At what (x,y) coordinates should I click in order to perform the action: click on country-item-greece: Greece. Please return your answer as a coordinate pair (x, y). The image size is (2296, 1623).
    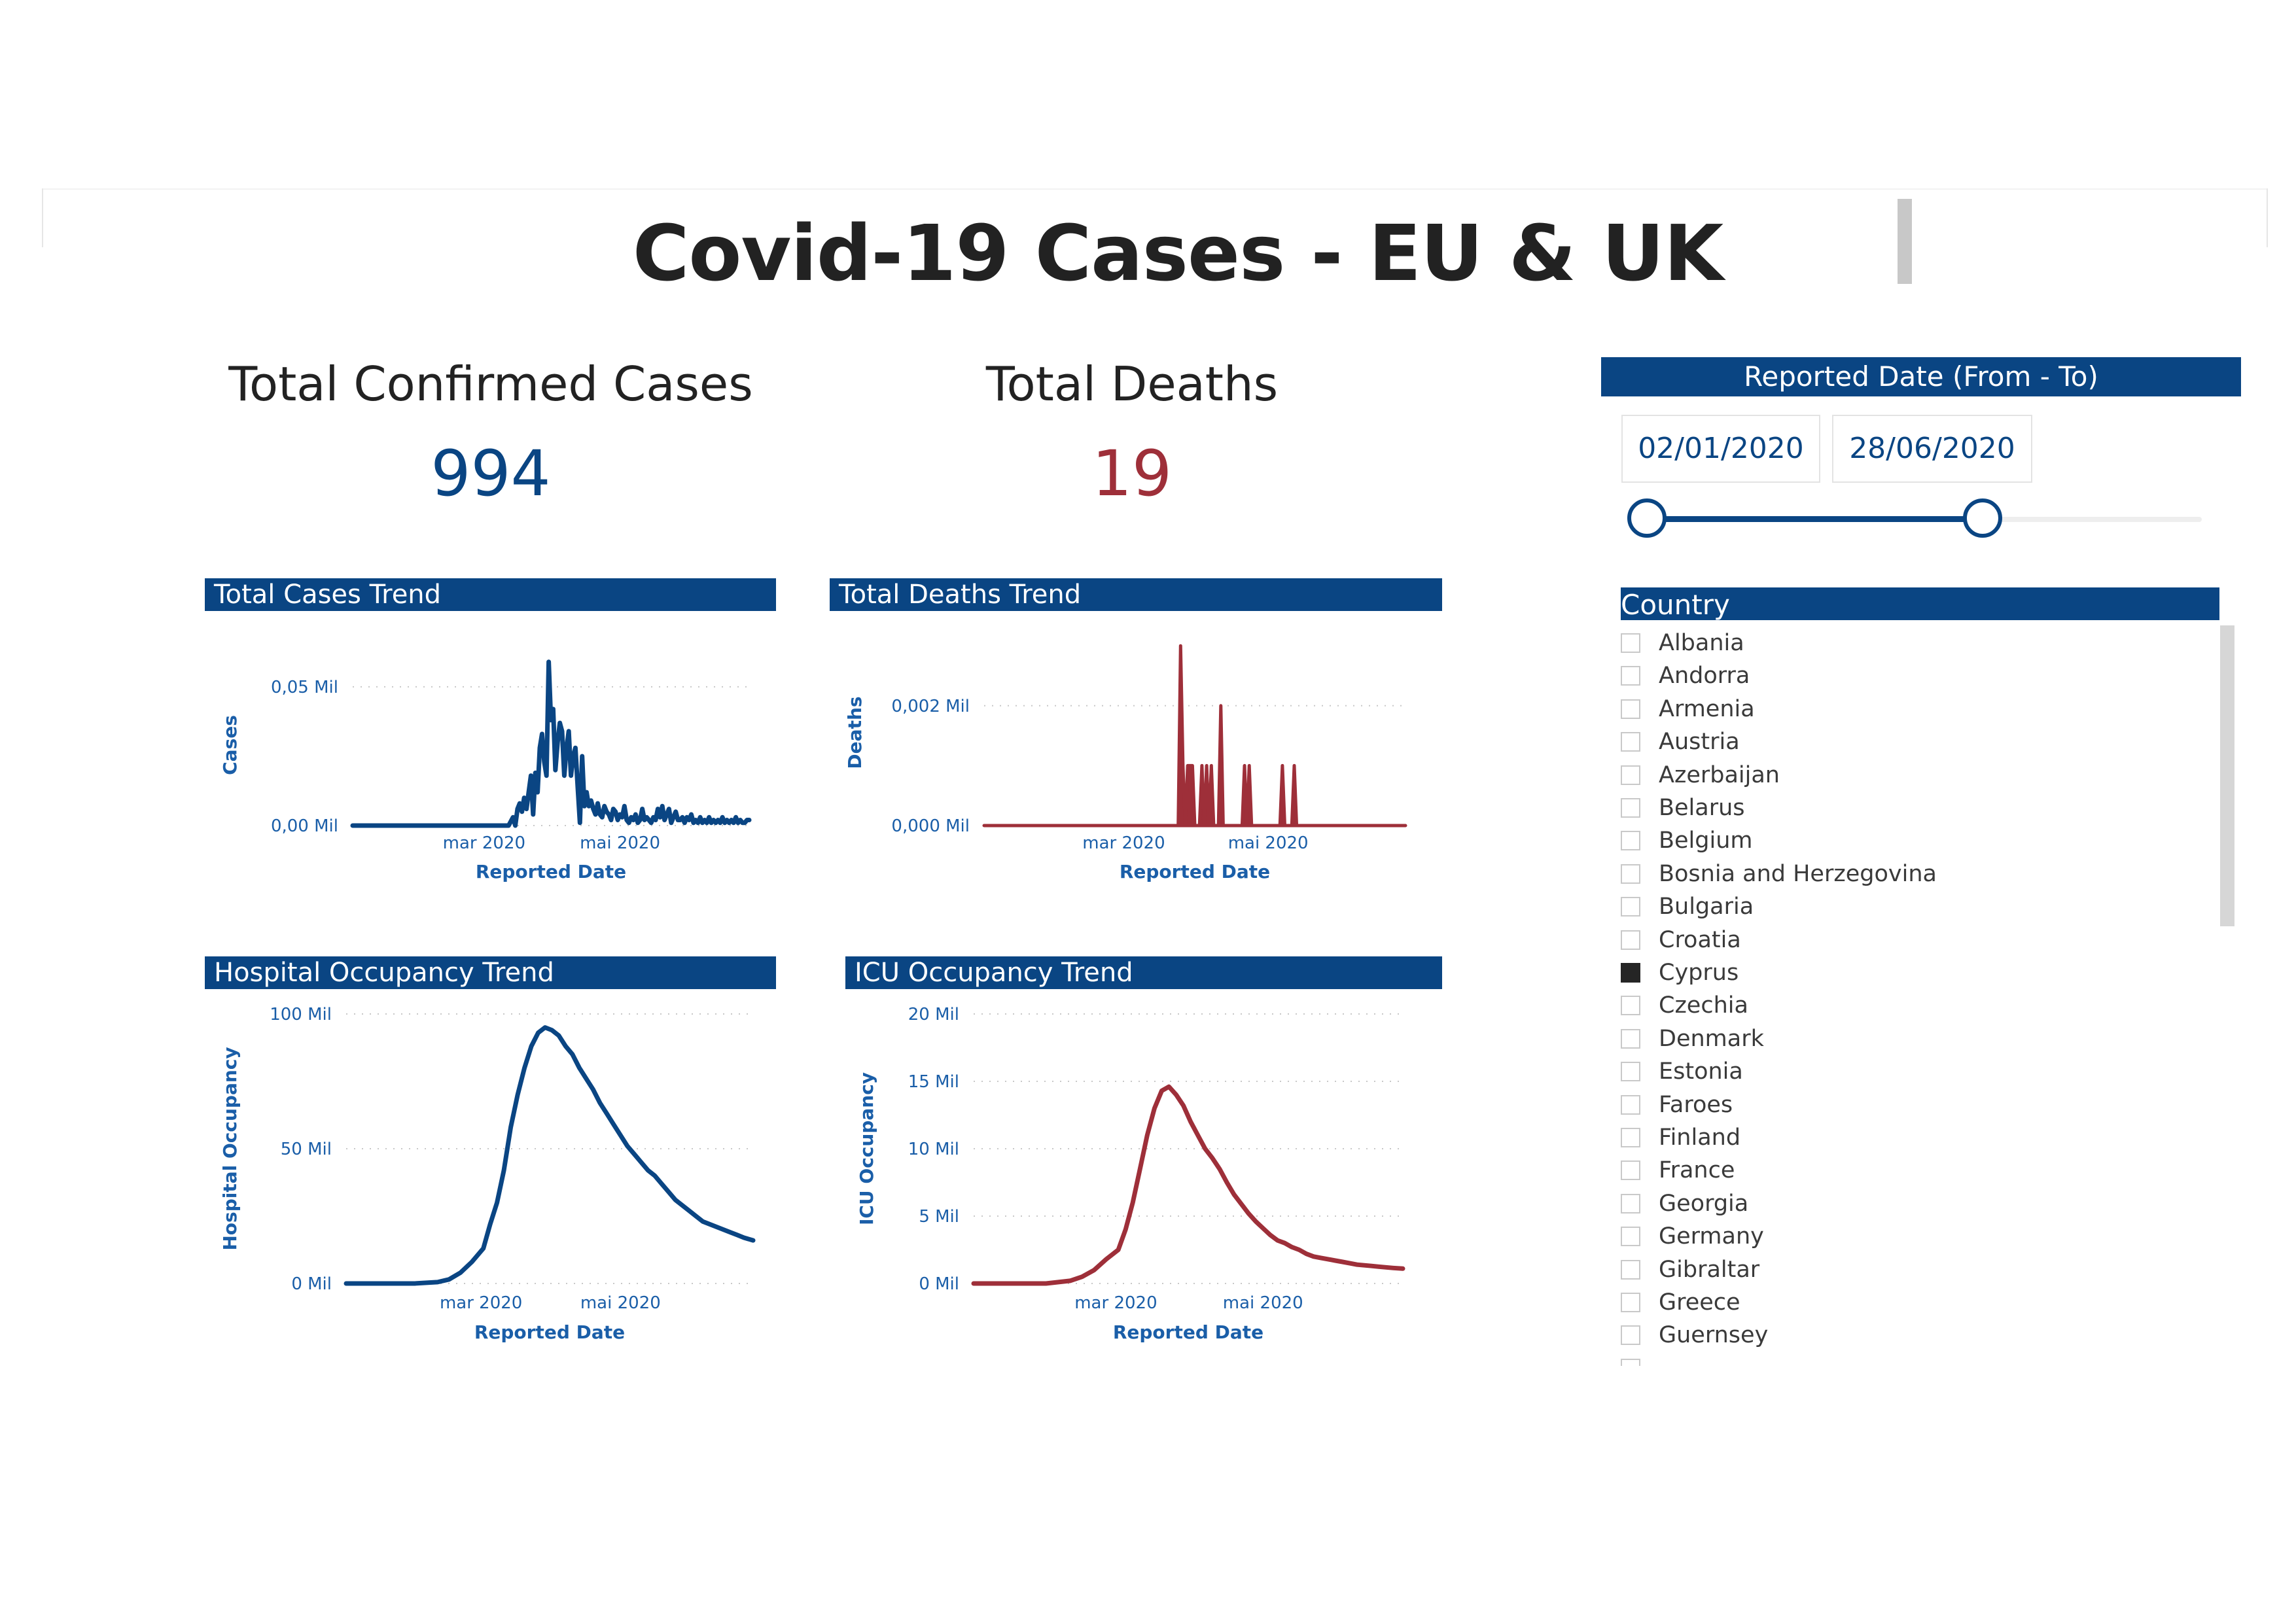
    Looking at the image, I should click on (1915, 1303).